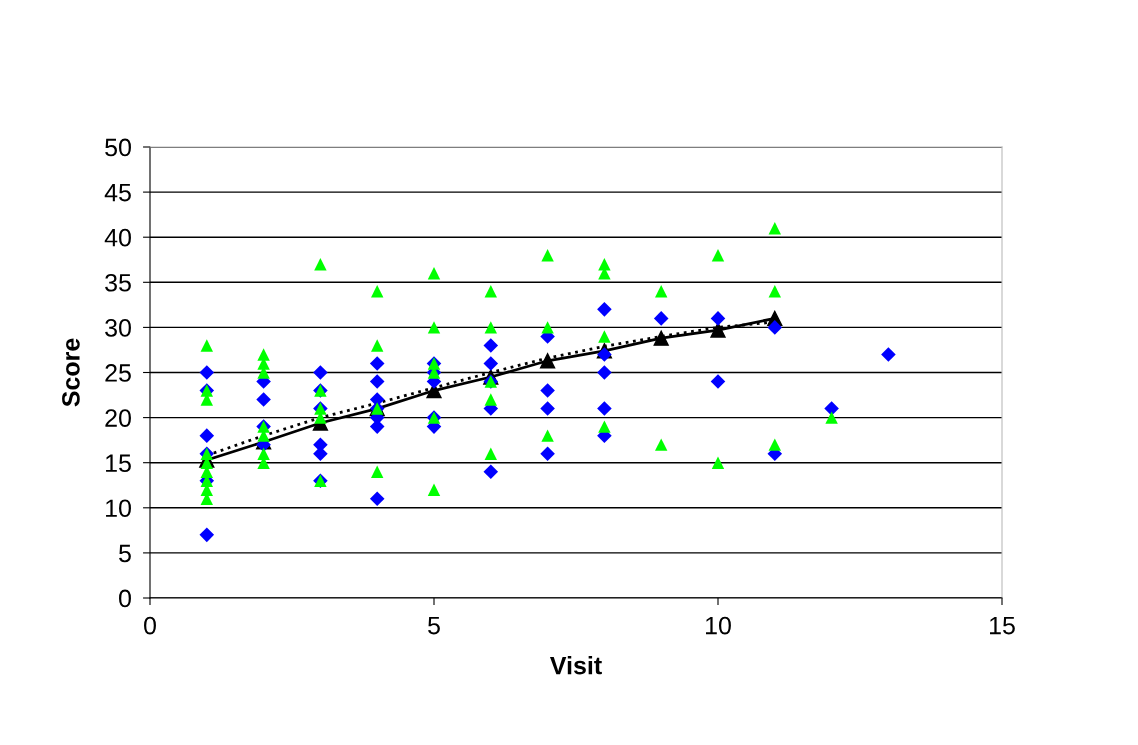  I want to click on y-tick-label: 5, so click(125, 553).